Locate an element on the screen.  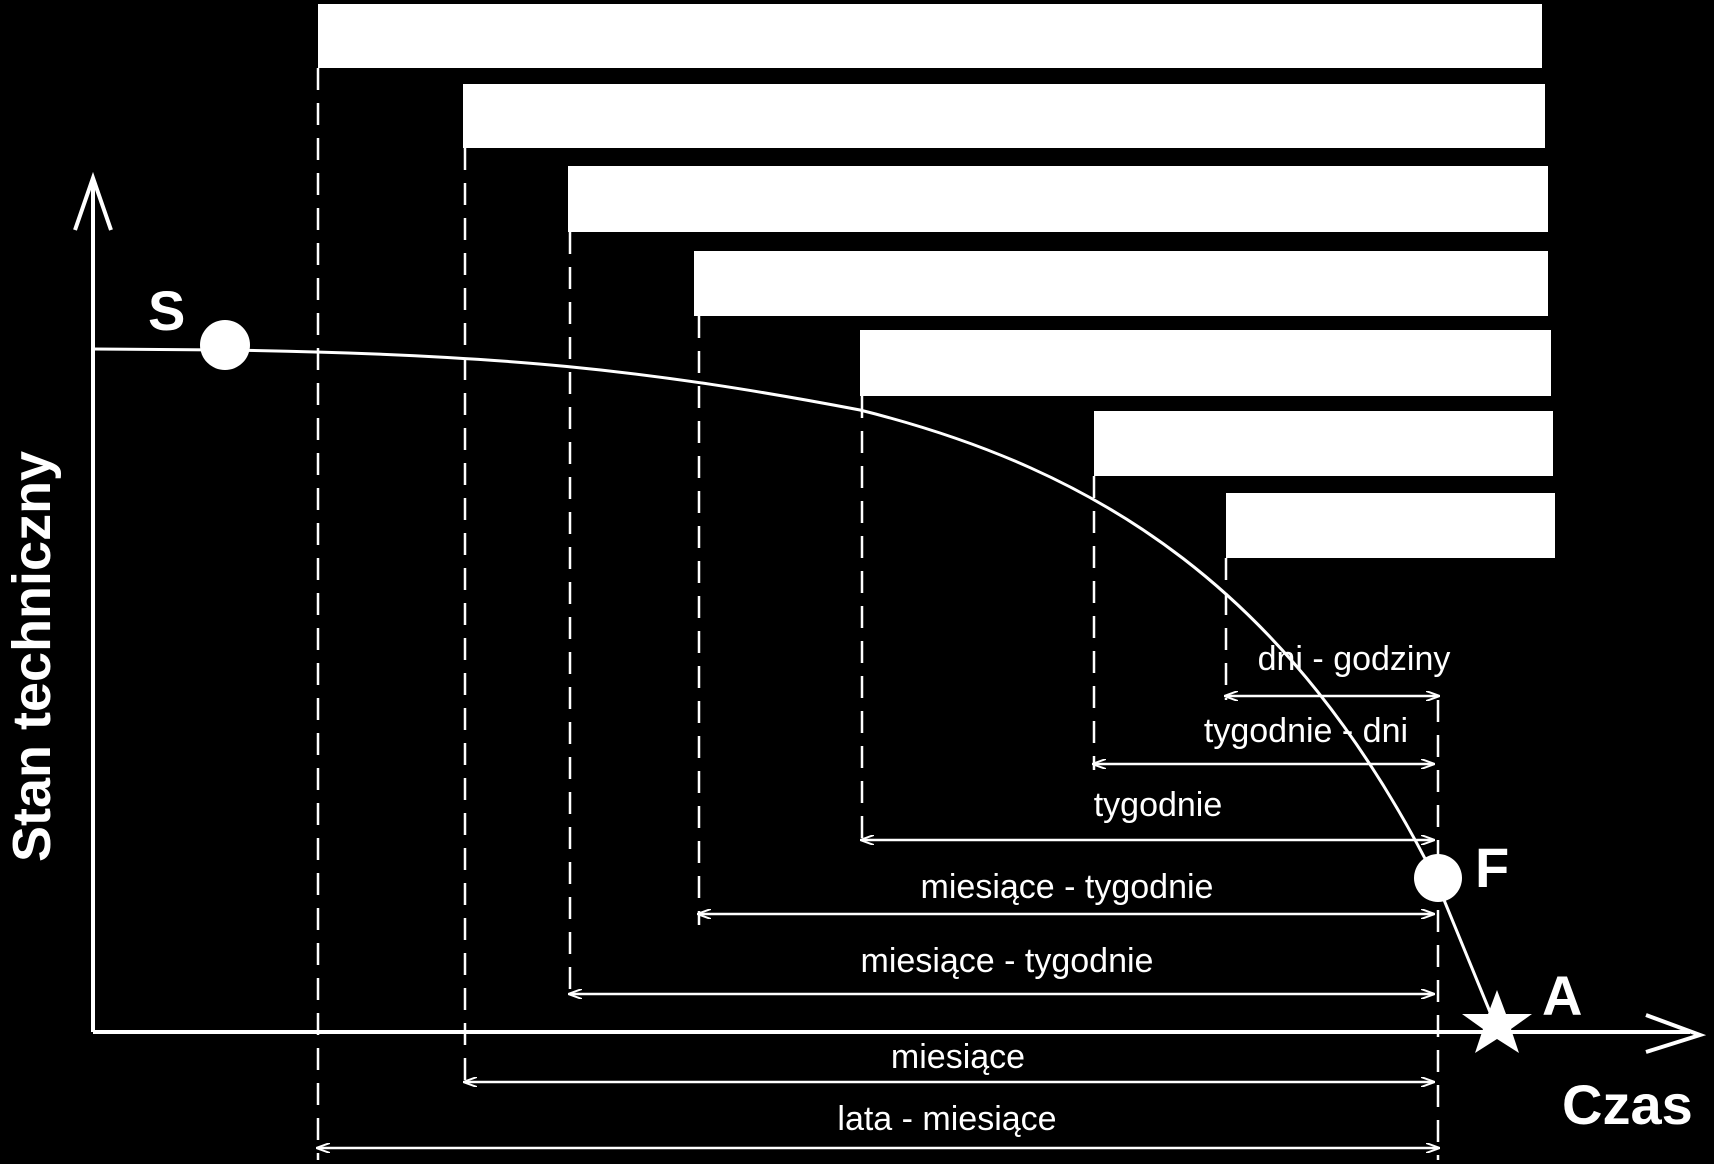
interval-label-1: dni - godziny is located at coordinates (1354, 659).